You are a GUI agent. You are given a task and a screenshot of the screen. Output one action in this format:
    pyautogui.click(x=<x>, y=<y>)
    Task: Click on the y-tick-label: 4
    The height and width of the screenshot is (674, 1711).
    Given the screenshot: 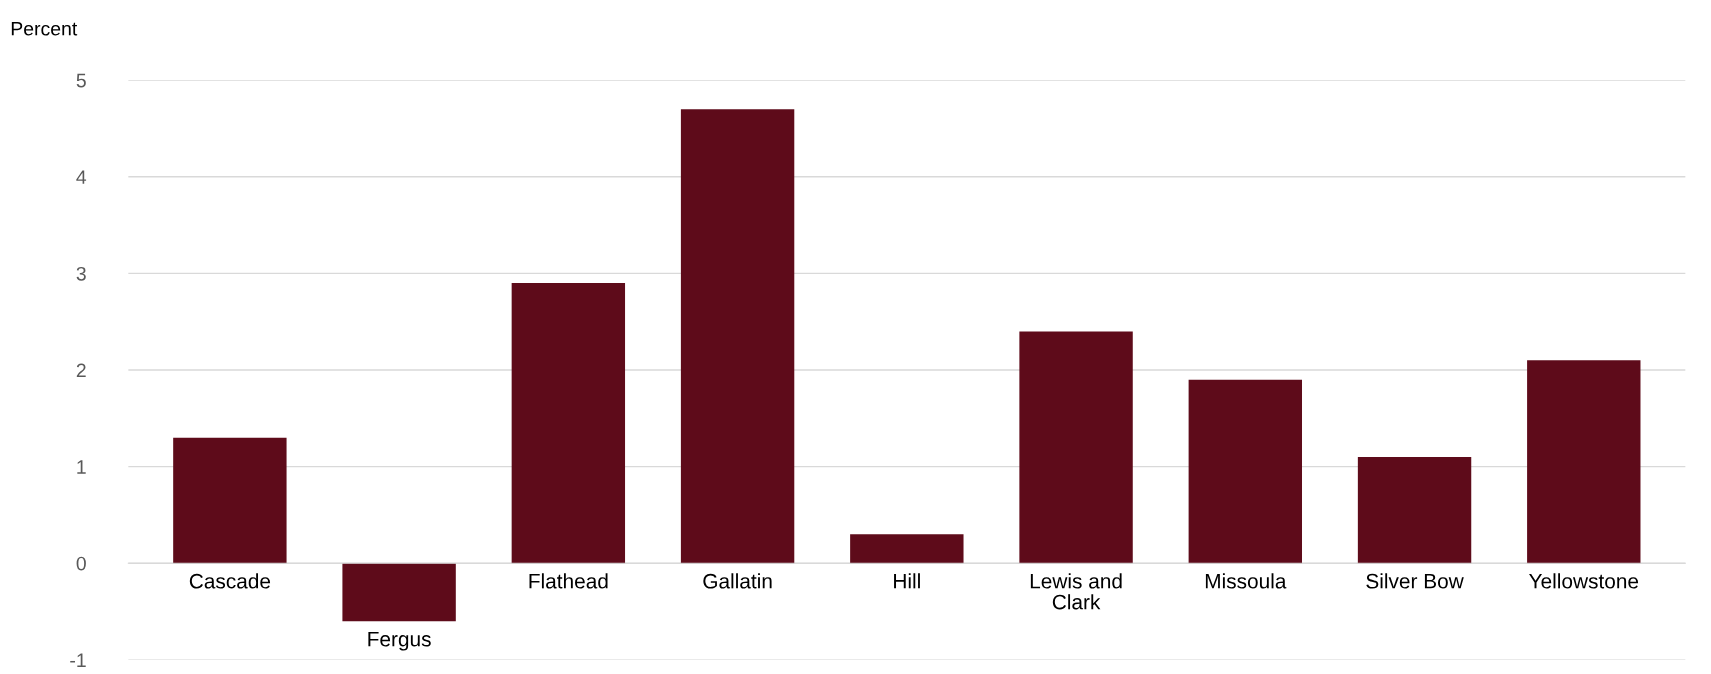 What is the action you would take?
    pyautogui.click(x=81, y=177)
    